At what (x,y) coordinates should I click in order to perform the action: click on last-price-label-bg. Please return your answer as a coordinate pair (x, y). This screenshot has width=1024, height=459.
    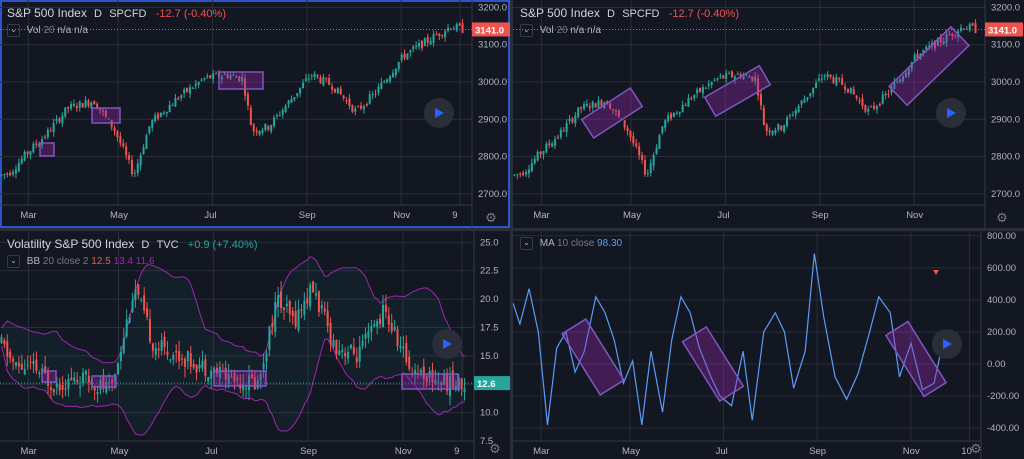
    Looking at the image, I should click on (1004, 29).